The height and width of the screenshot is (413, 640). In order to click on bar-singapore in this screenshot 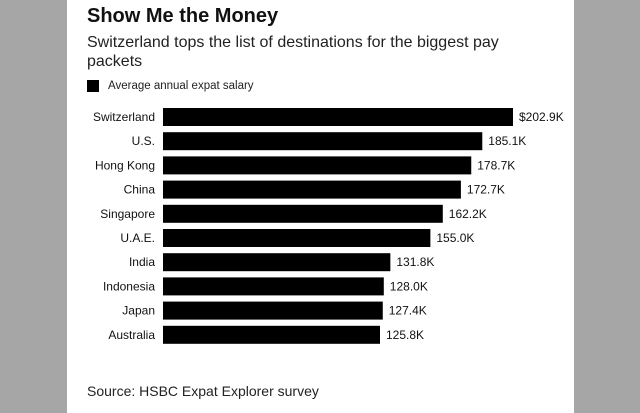, I will do `click(303, 213)`.